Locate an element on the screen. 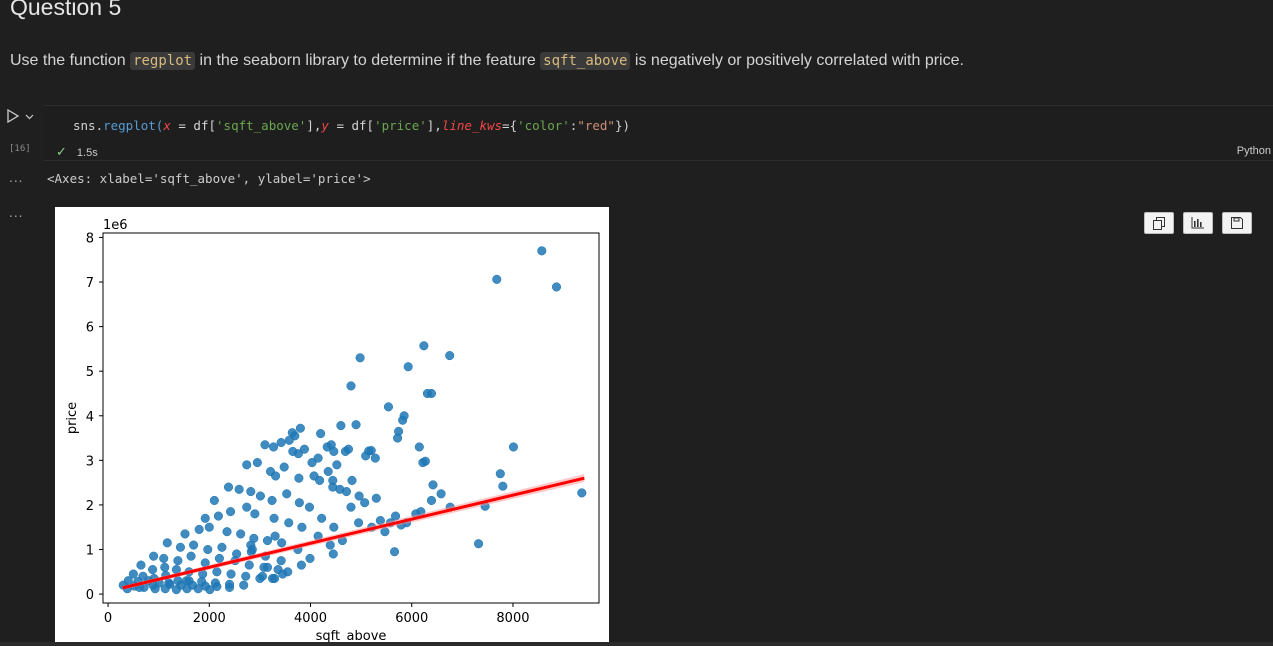  y-tick-label: 3 is located at coordinates (90, 461).